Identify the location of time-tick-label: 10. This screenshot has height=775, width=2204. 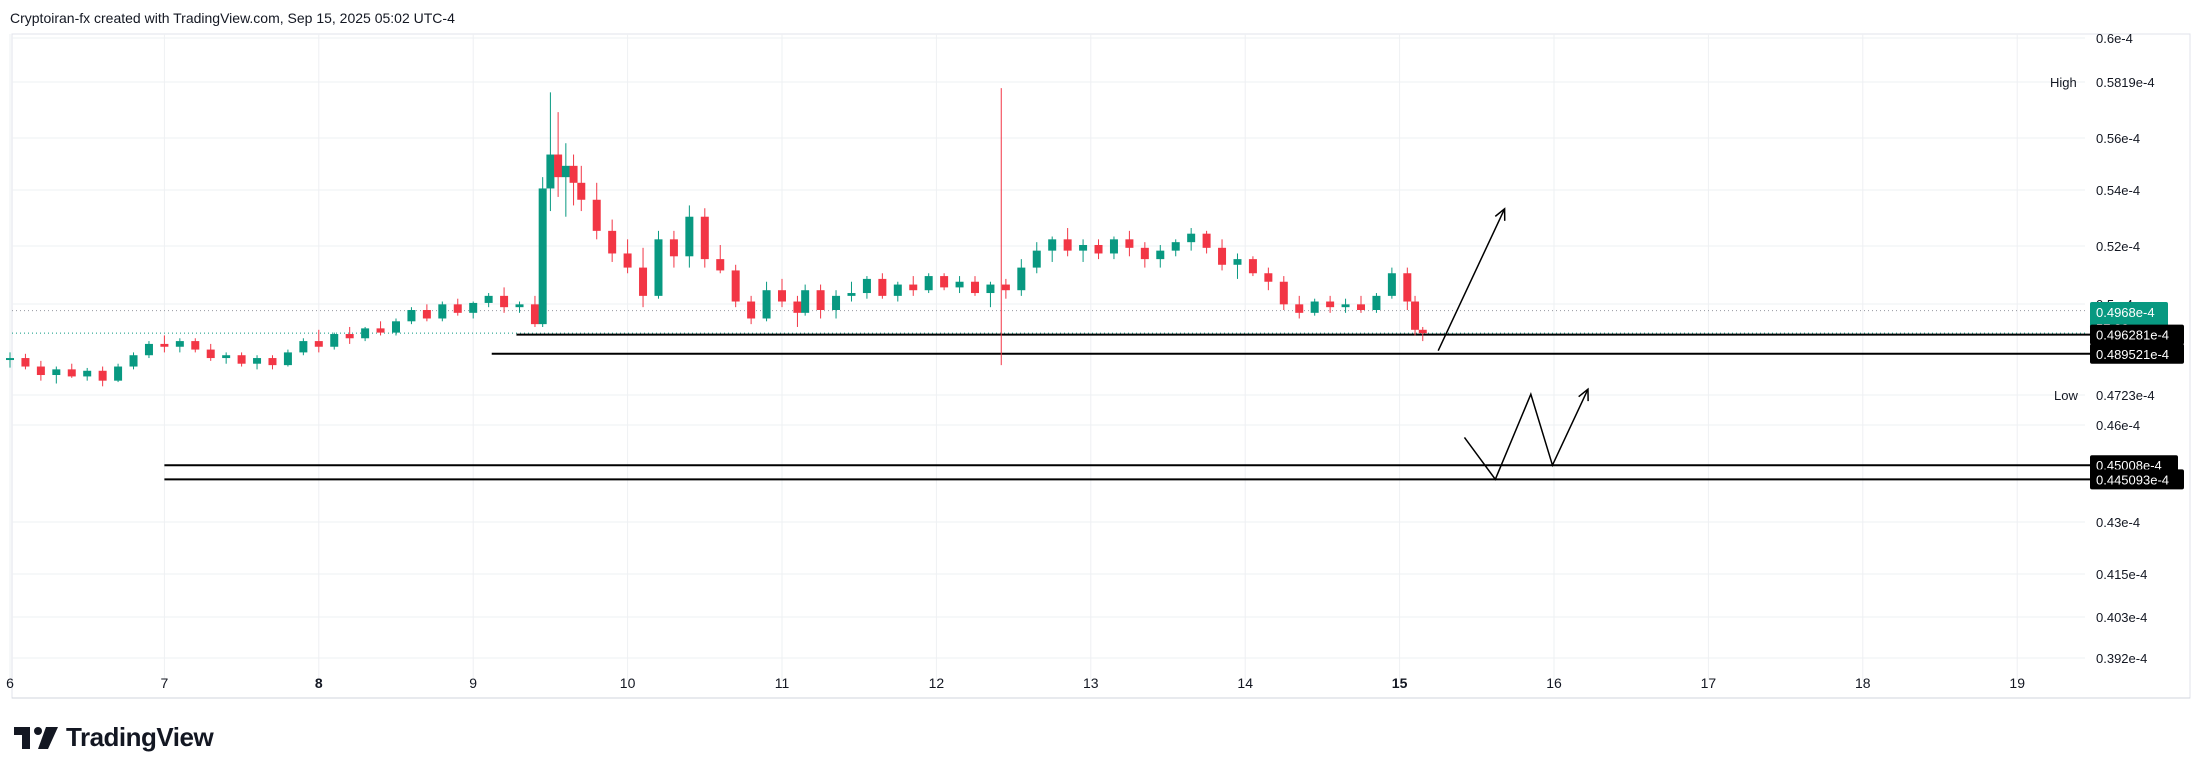
(628, 683).